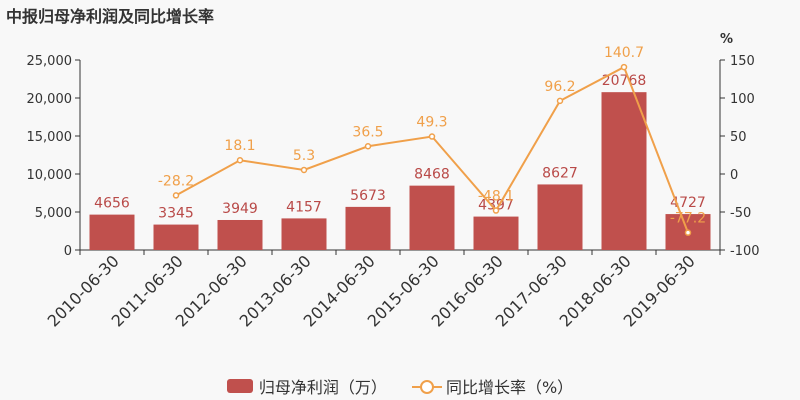 This screenshot has height=400, width=800. What do you see at coordinates (110, 16) in the screenshot?
I see `chart-title: 中报归母净利润及同比增长率` at bounding box center [110, 16].